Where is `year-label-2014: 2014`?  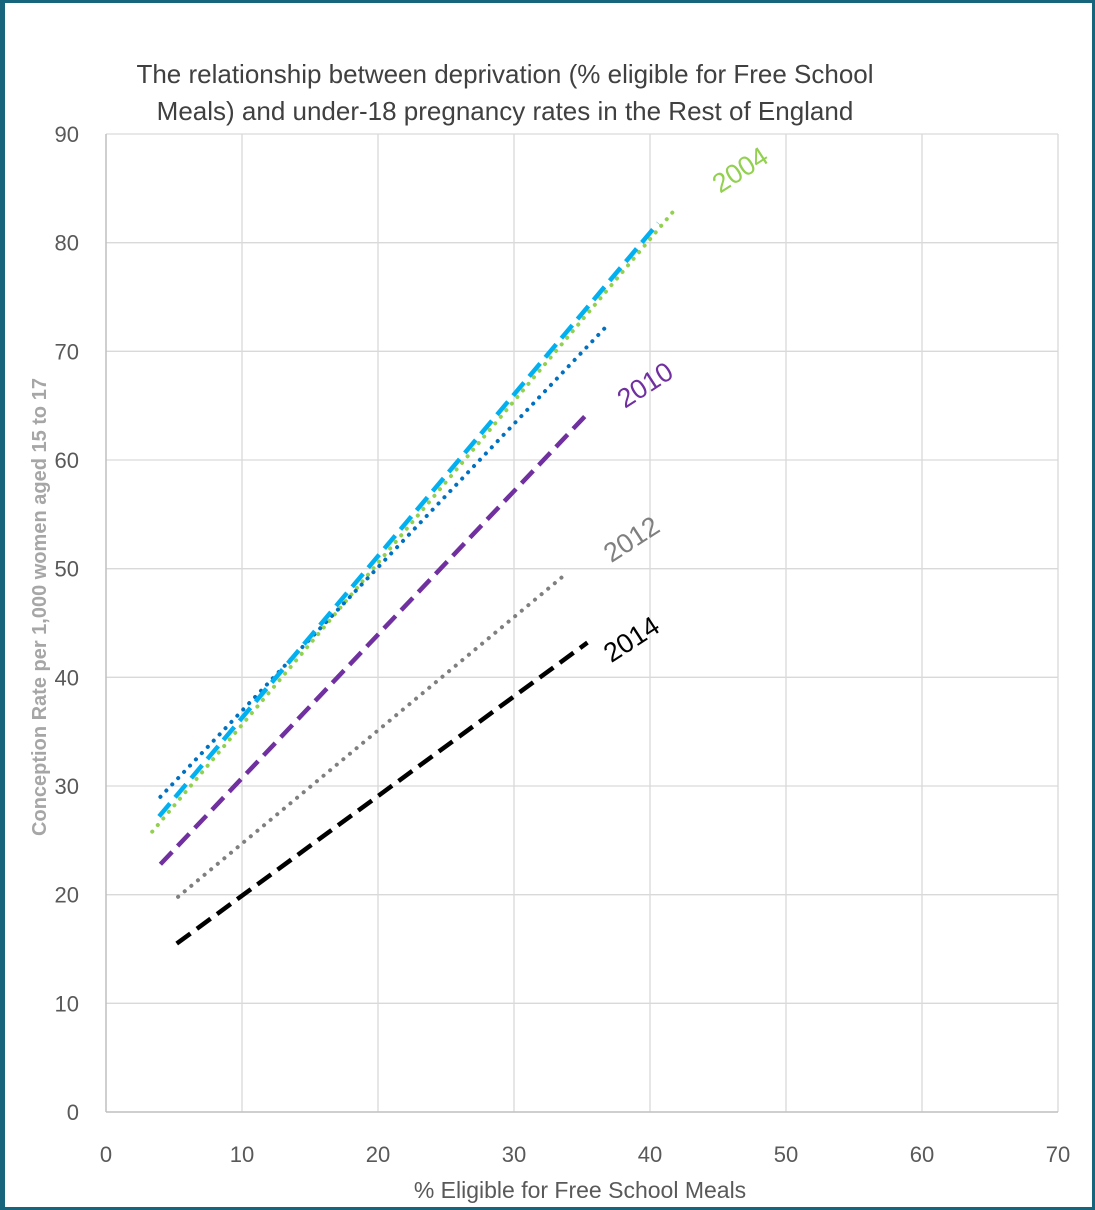 year-label-2014: 2014 is located at coordinates (631, 639).